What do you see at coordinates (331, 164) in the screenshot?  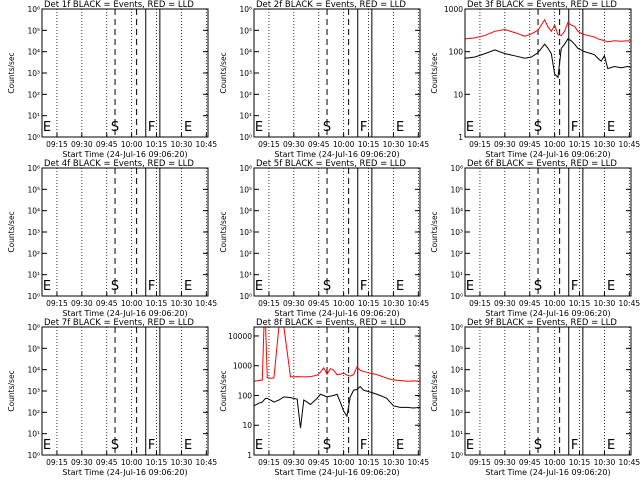 I see `panel-title: Det 5f BLACK = Events, RED = LLD` at bounding box center [331, 164].